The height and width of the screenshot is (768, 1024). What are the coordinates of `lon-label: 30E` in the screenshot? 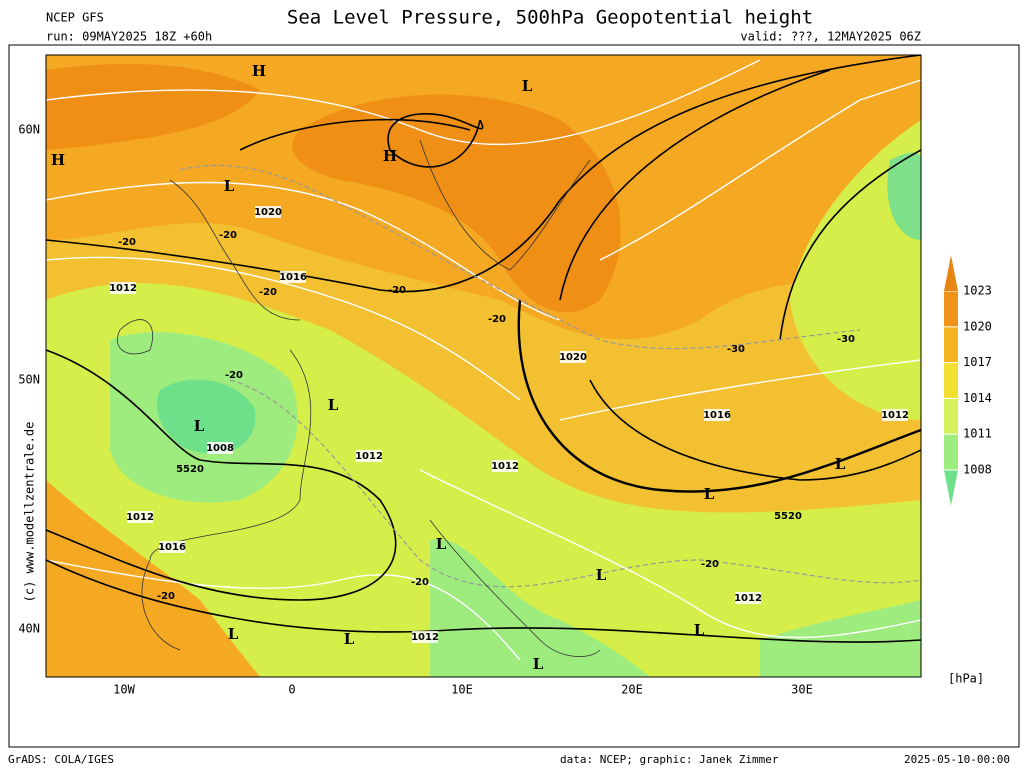 It's located at (802, 690).